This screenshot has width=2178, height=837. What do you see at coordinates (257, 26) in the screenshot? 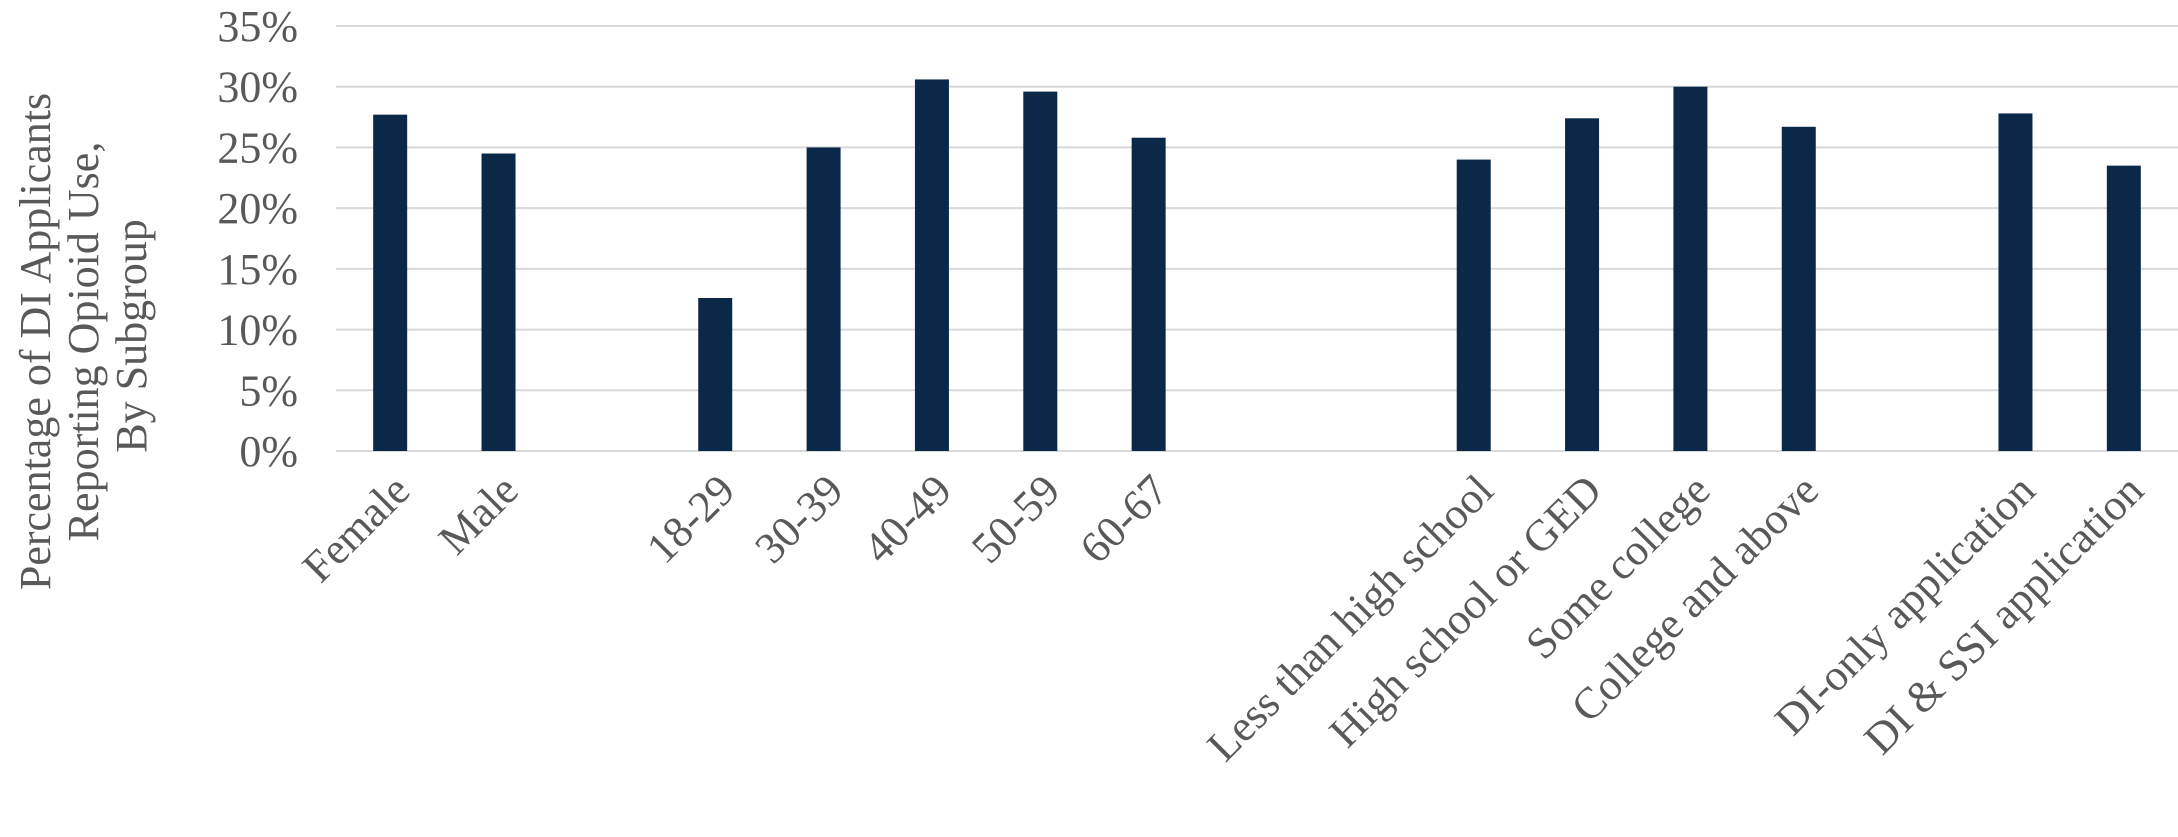
I see `y-tick-label: 35%` at bounding box center [257, 26].